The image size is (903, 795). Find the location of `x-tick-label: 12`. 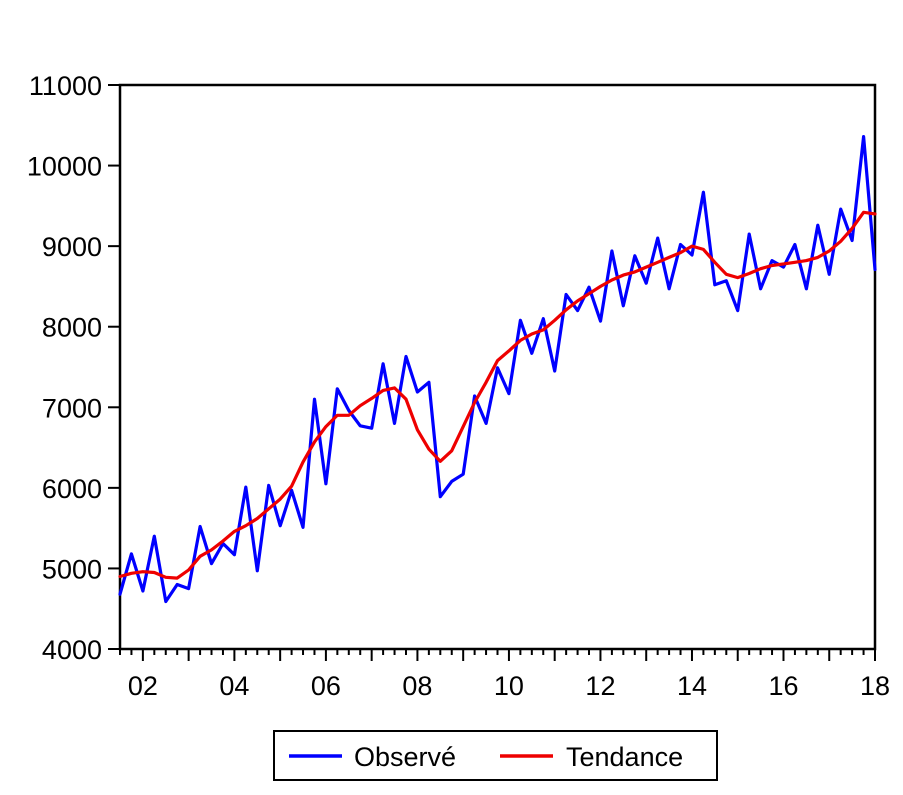

x-tick-label: 12 is located at coordinates (600, 686).